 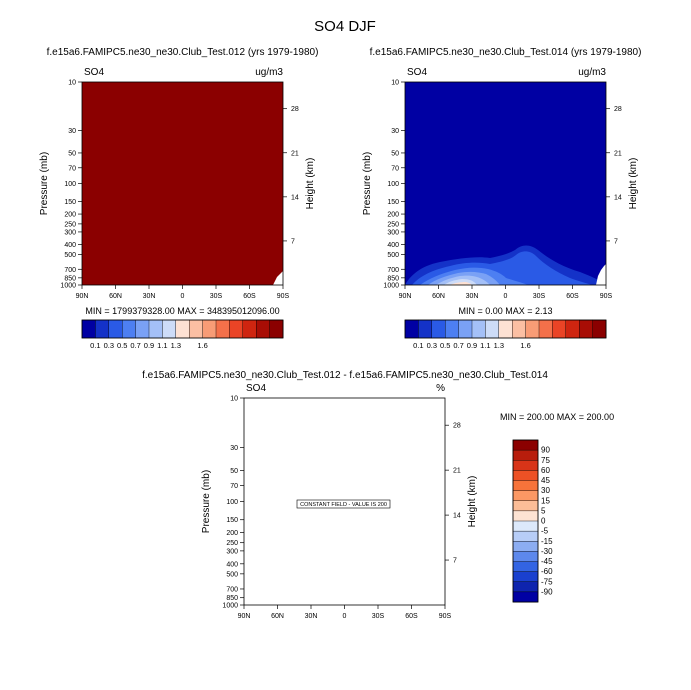 I want to click on colorbar-label: 0.5, so click(x=122, y=345).